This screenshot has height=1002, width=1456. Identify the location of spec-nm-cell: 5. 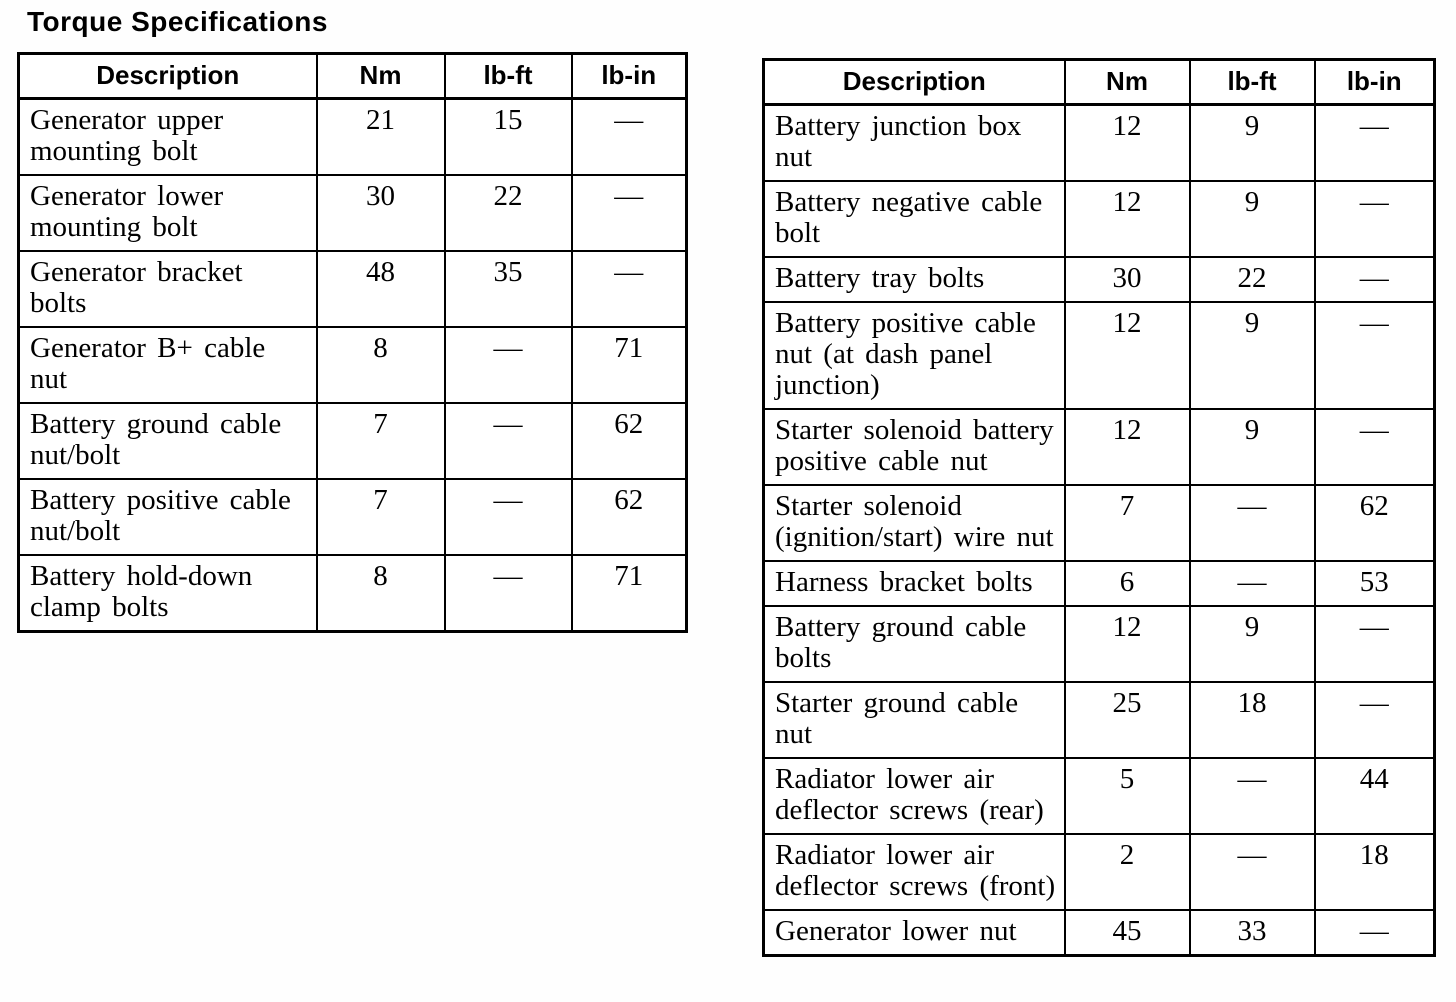
(1127, 796).